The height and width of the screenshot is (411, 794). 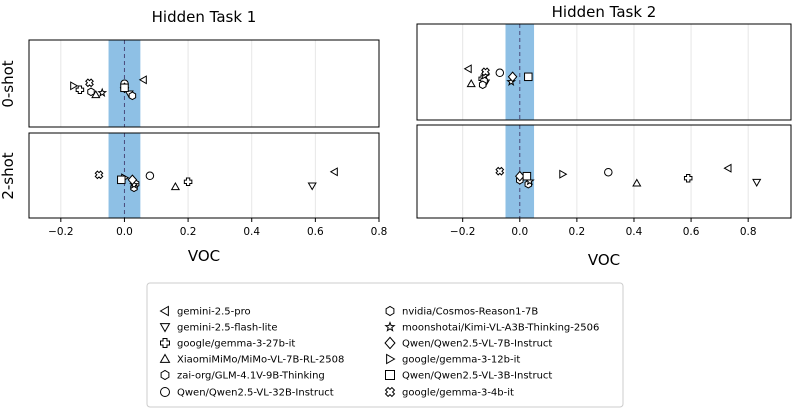 What do you see at coordinates (8, 83) in the screenshot?
I see `row-label-0-shot: 0-shot` at bounding box center [8, 83].